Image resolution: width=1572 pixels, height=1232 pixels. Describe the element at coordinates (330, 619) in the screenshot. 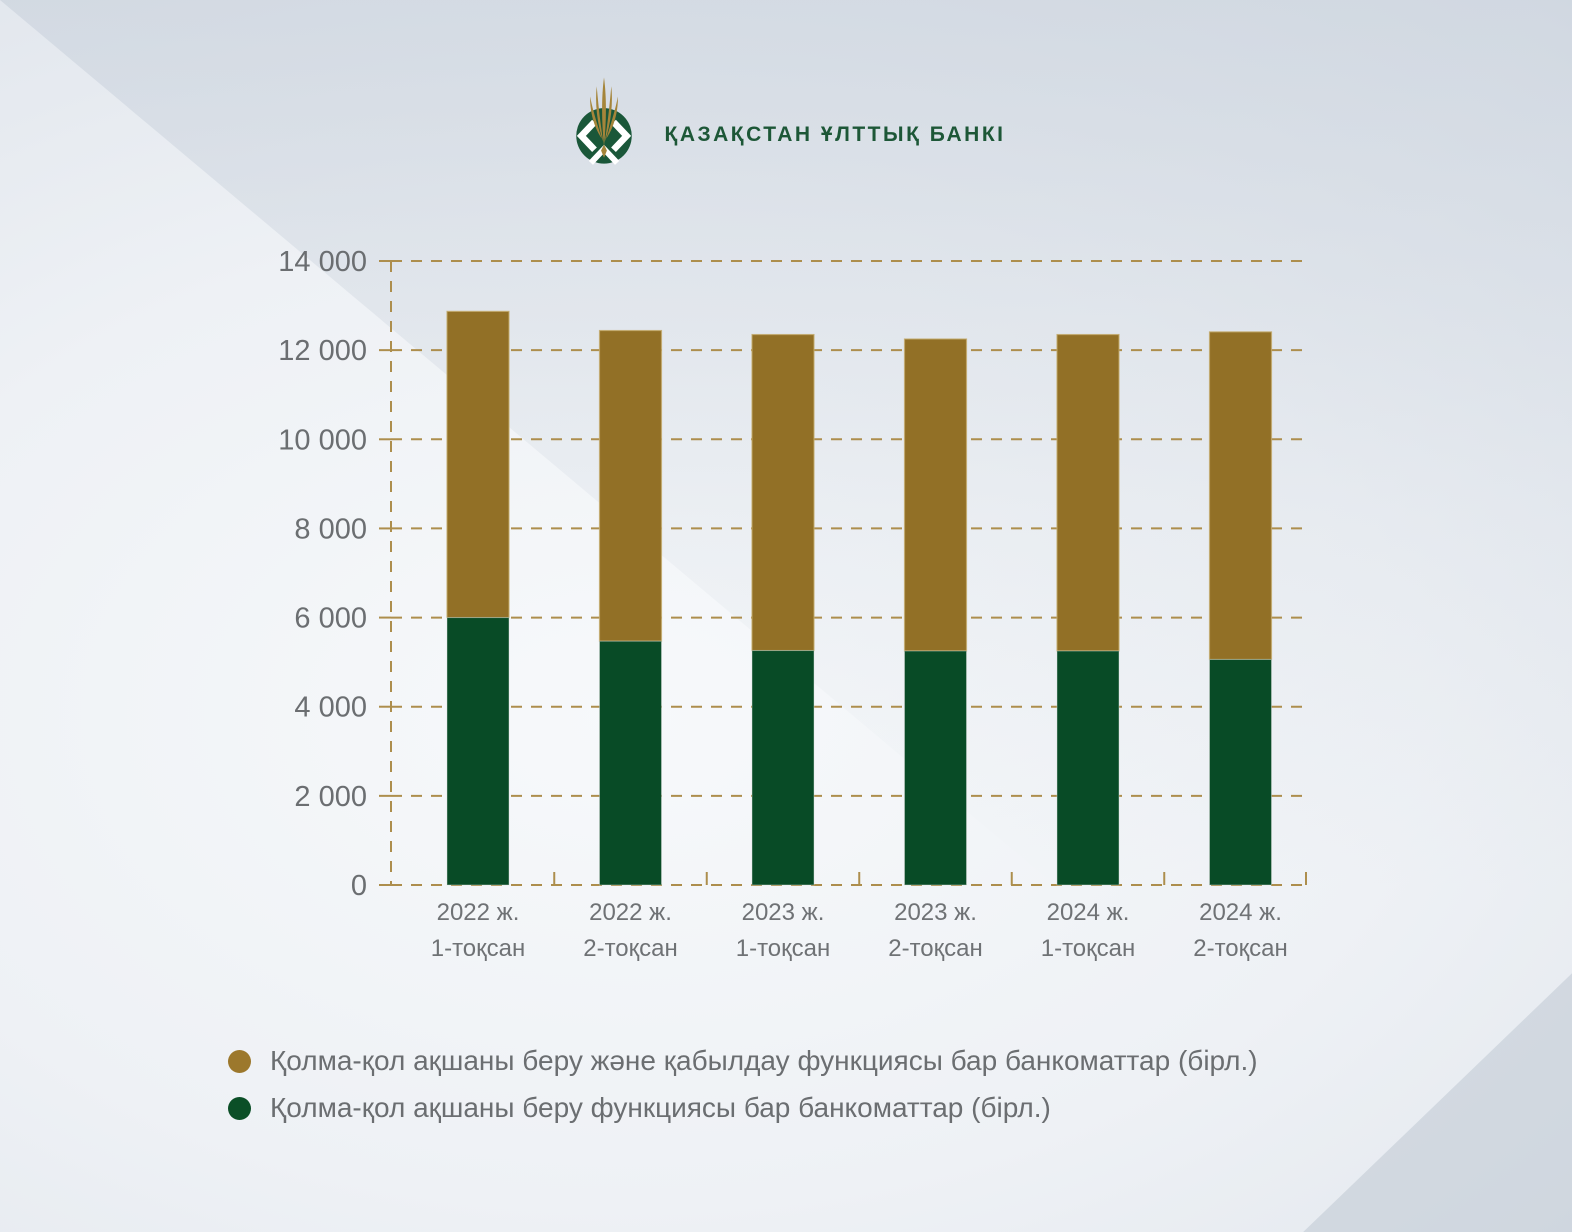

I see `y-tick-label: 6 000` at that location.